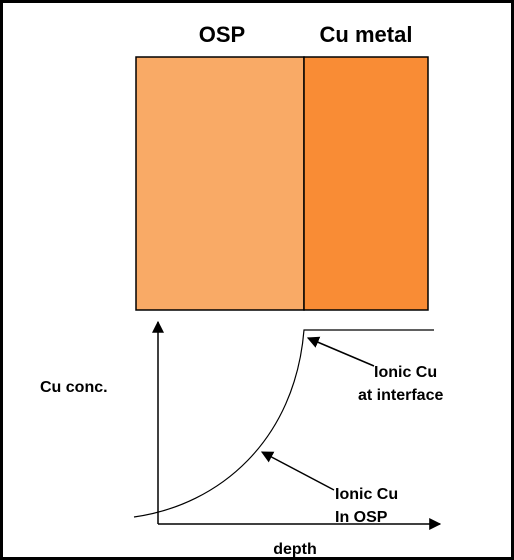 The image size is (514, 560). Describe the element at coordinates (361, 517) in the screenshot. I see `annotation: In OSP` at that location.